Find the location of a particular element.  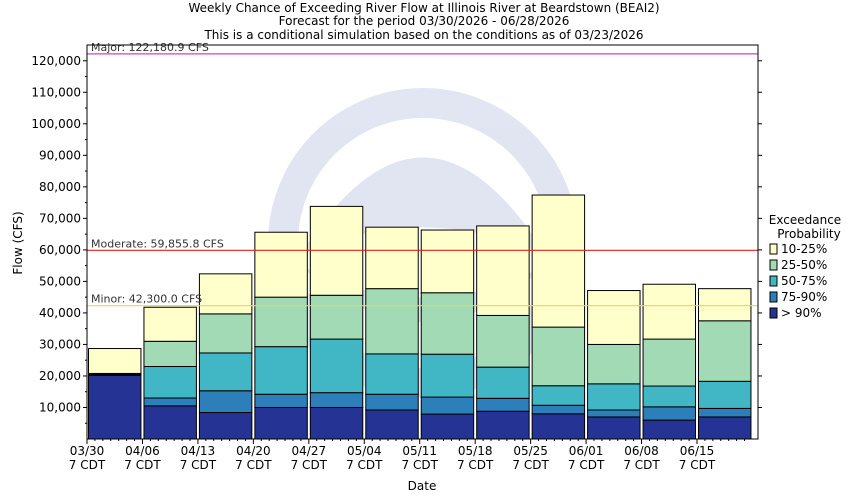

bar-8-segment-p90 is located at coordinates (503, 425).